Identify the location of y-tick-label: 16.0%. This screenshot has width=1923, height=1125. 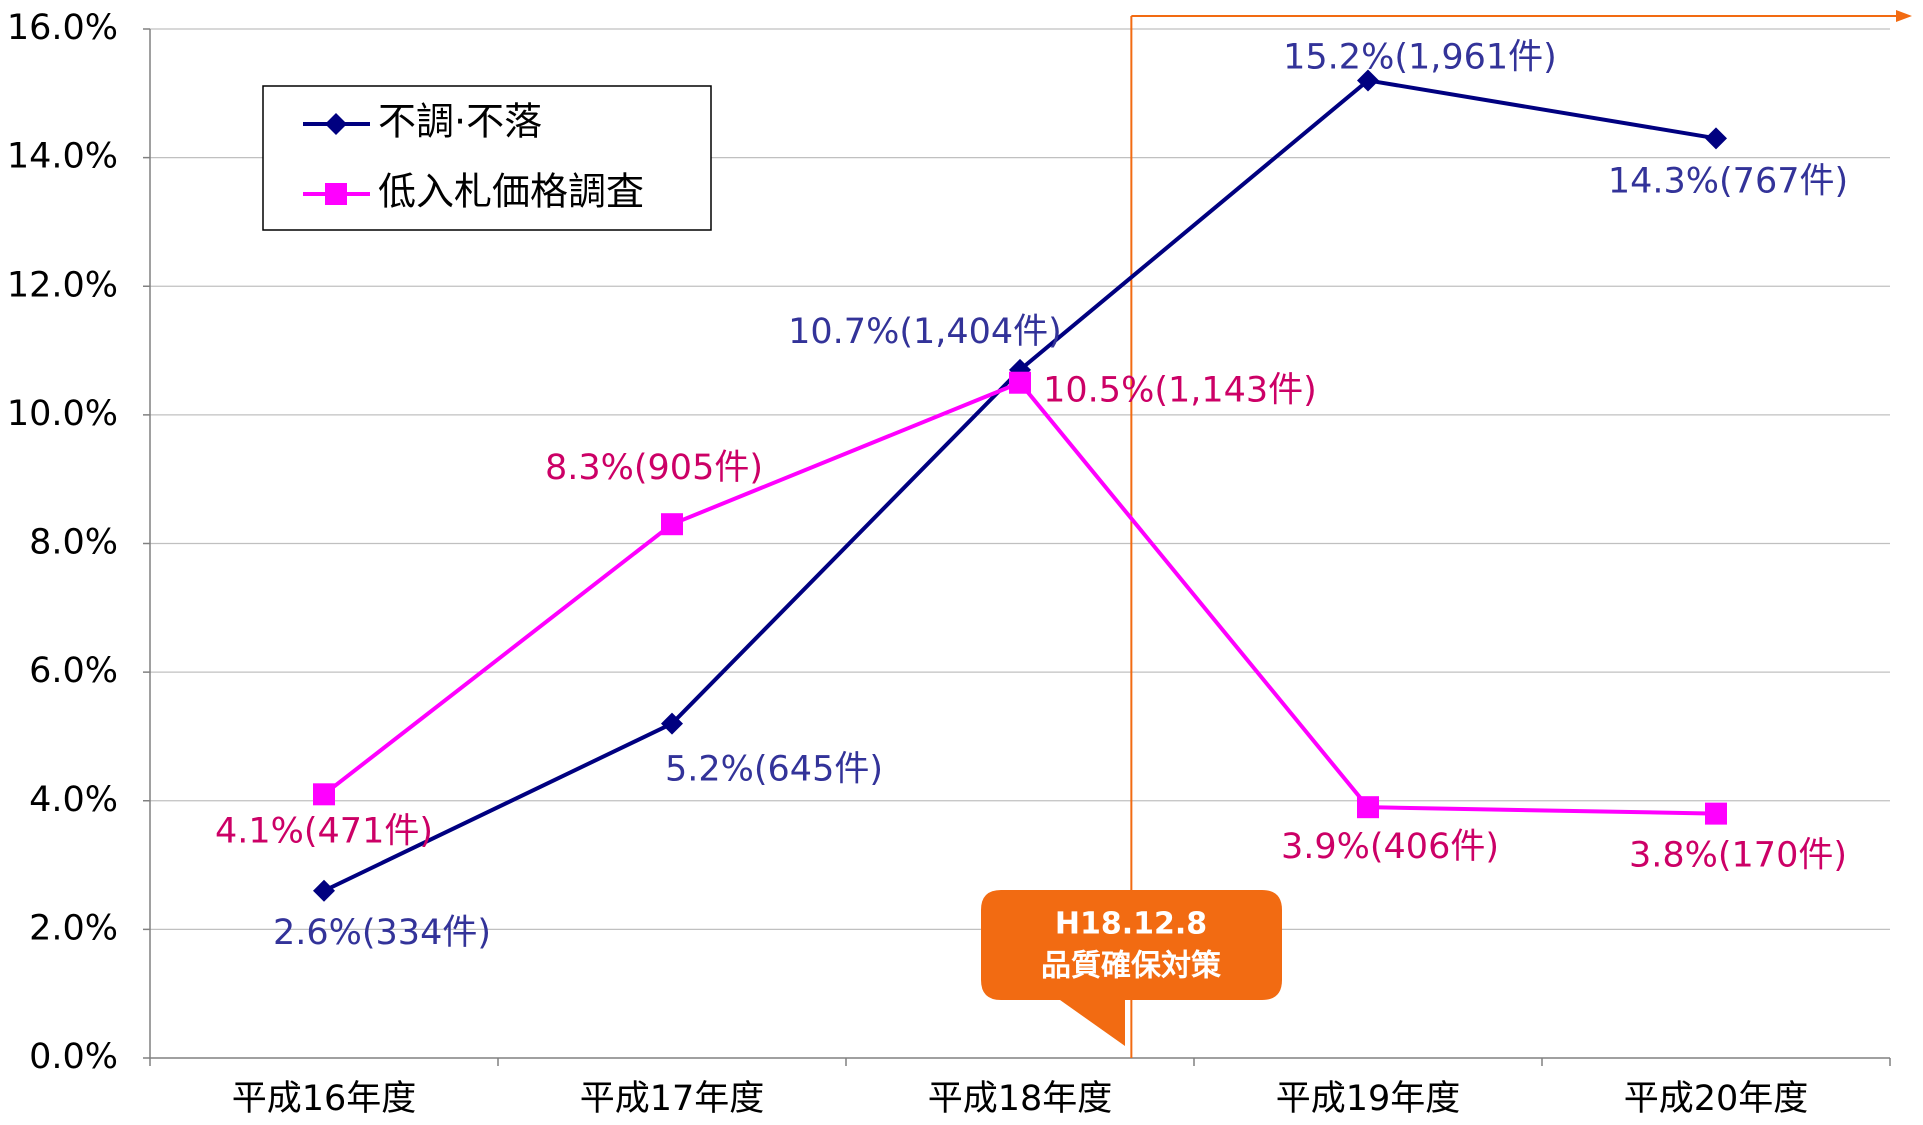
(62, 28).